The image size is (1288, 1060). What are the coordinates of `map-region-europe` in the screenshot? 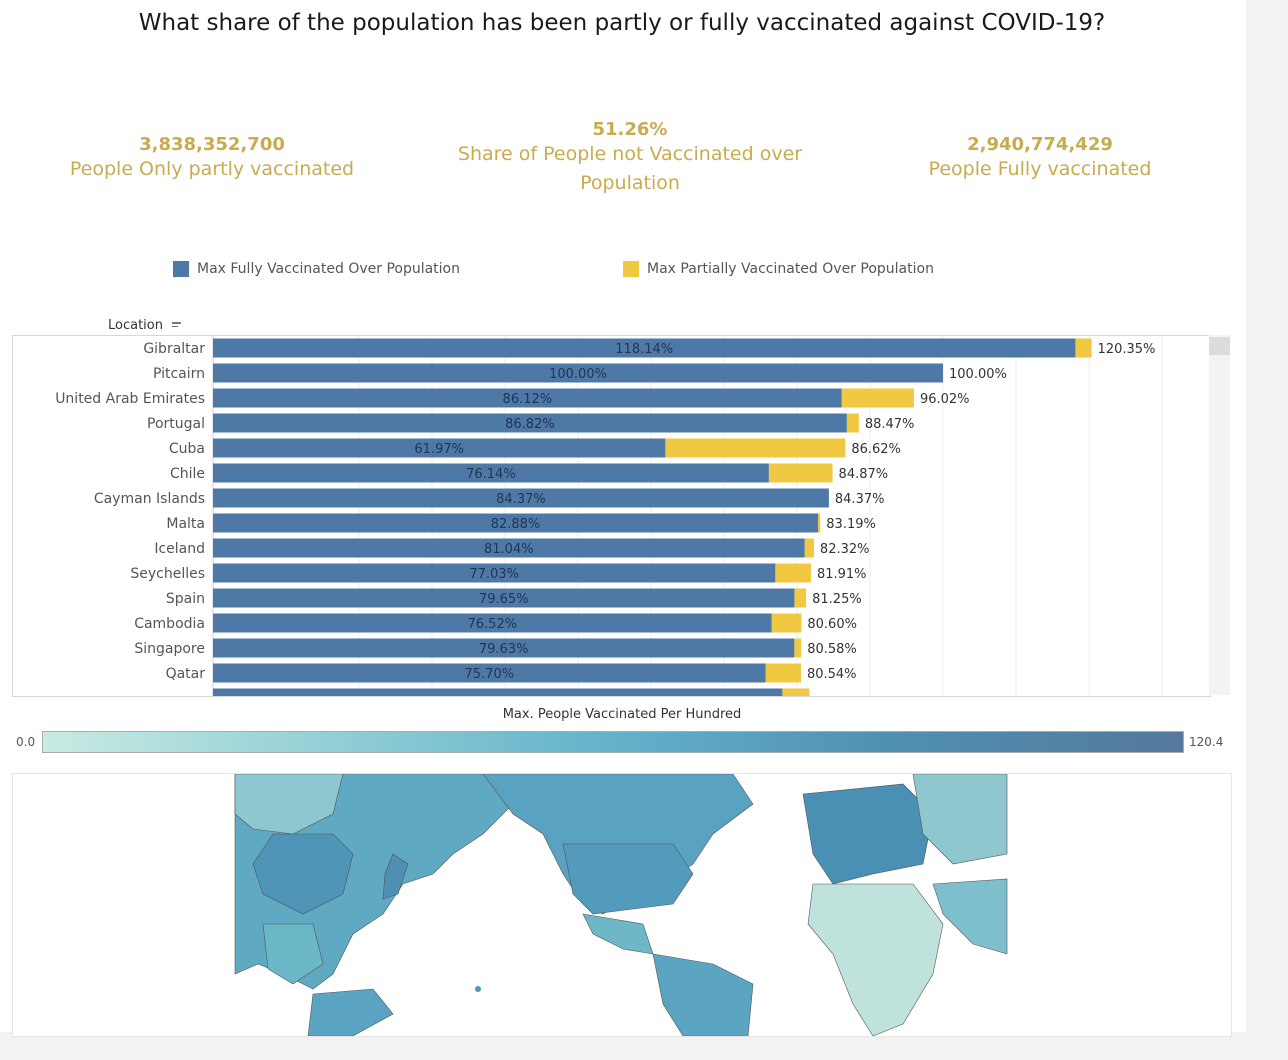 It's located at (868, 834).